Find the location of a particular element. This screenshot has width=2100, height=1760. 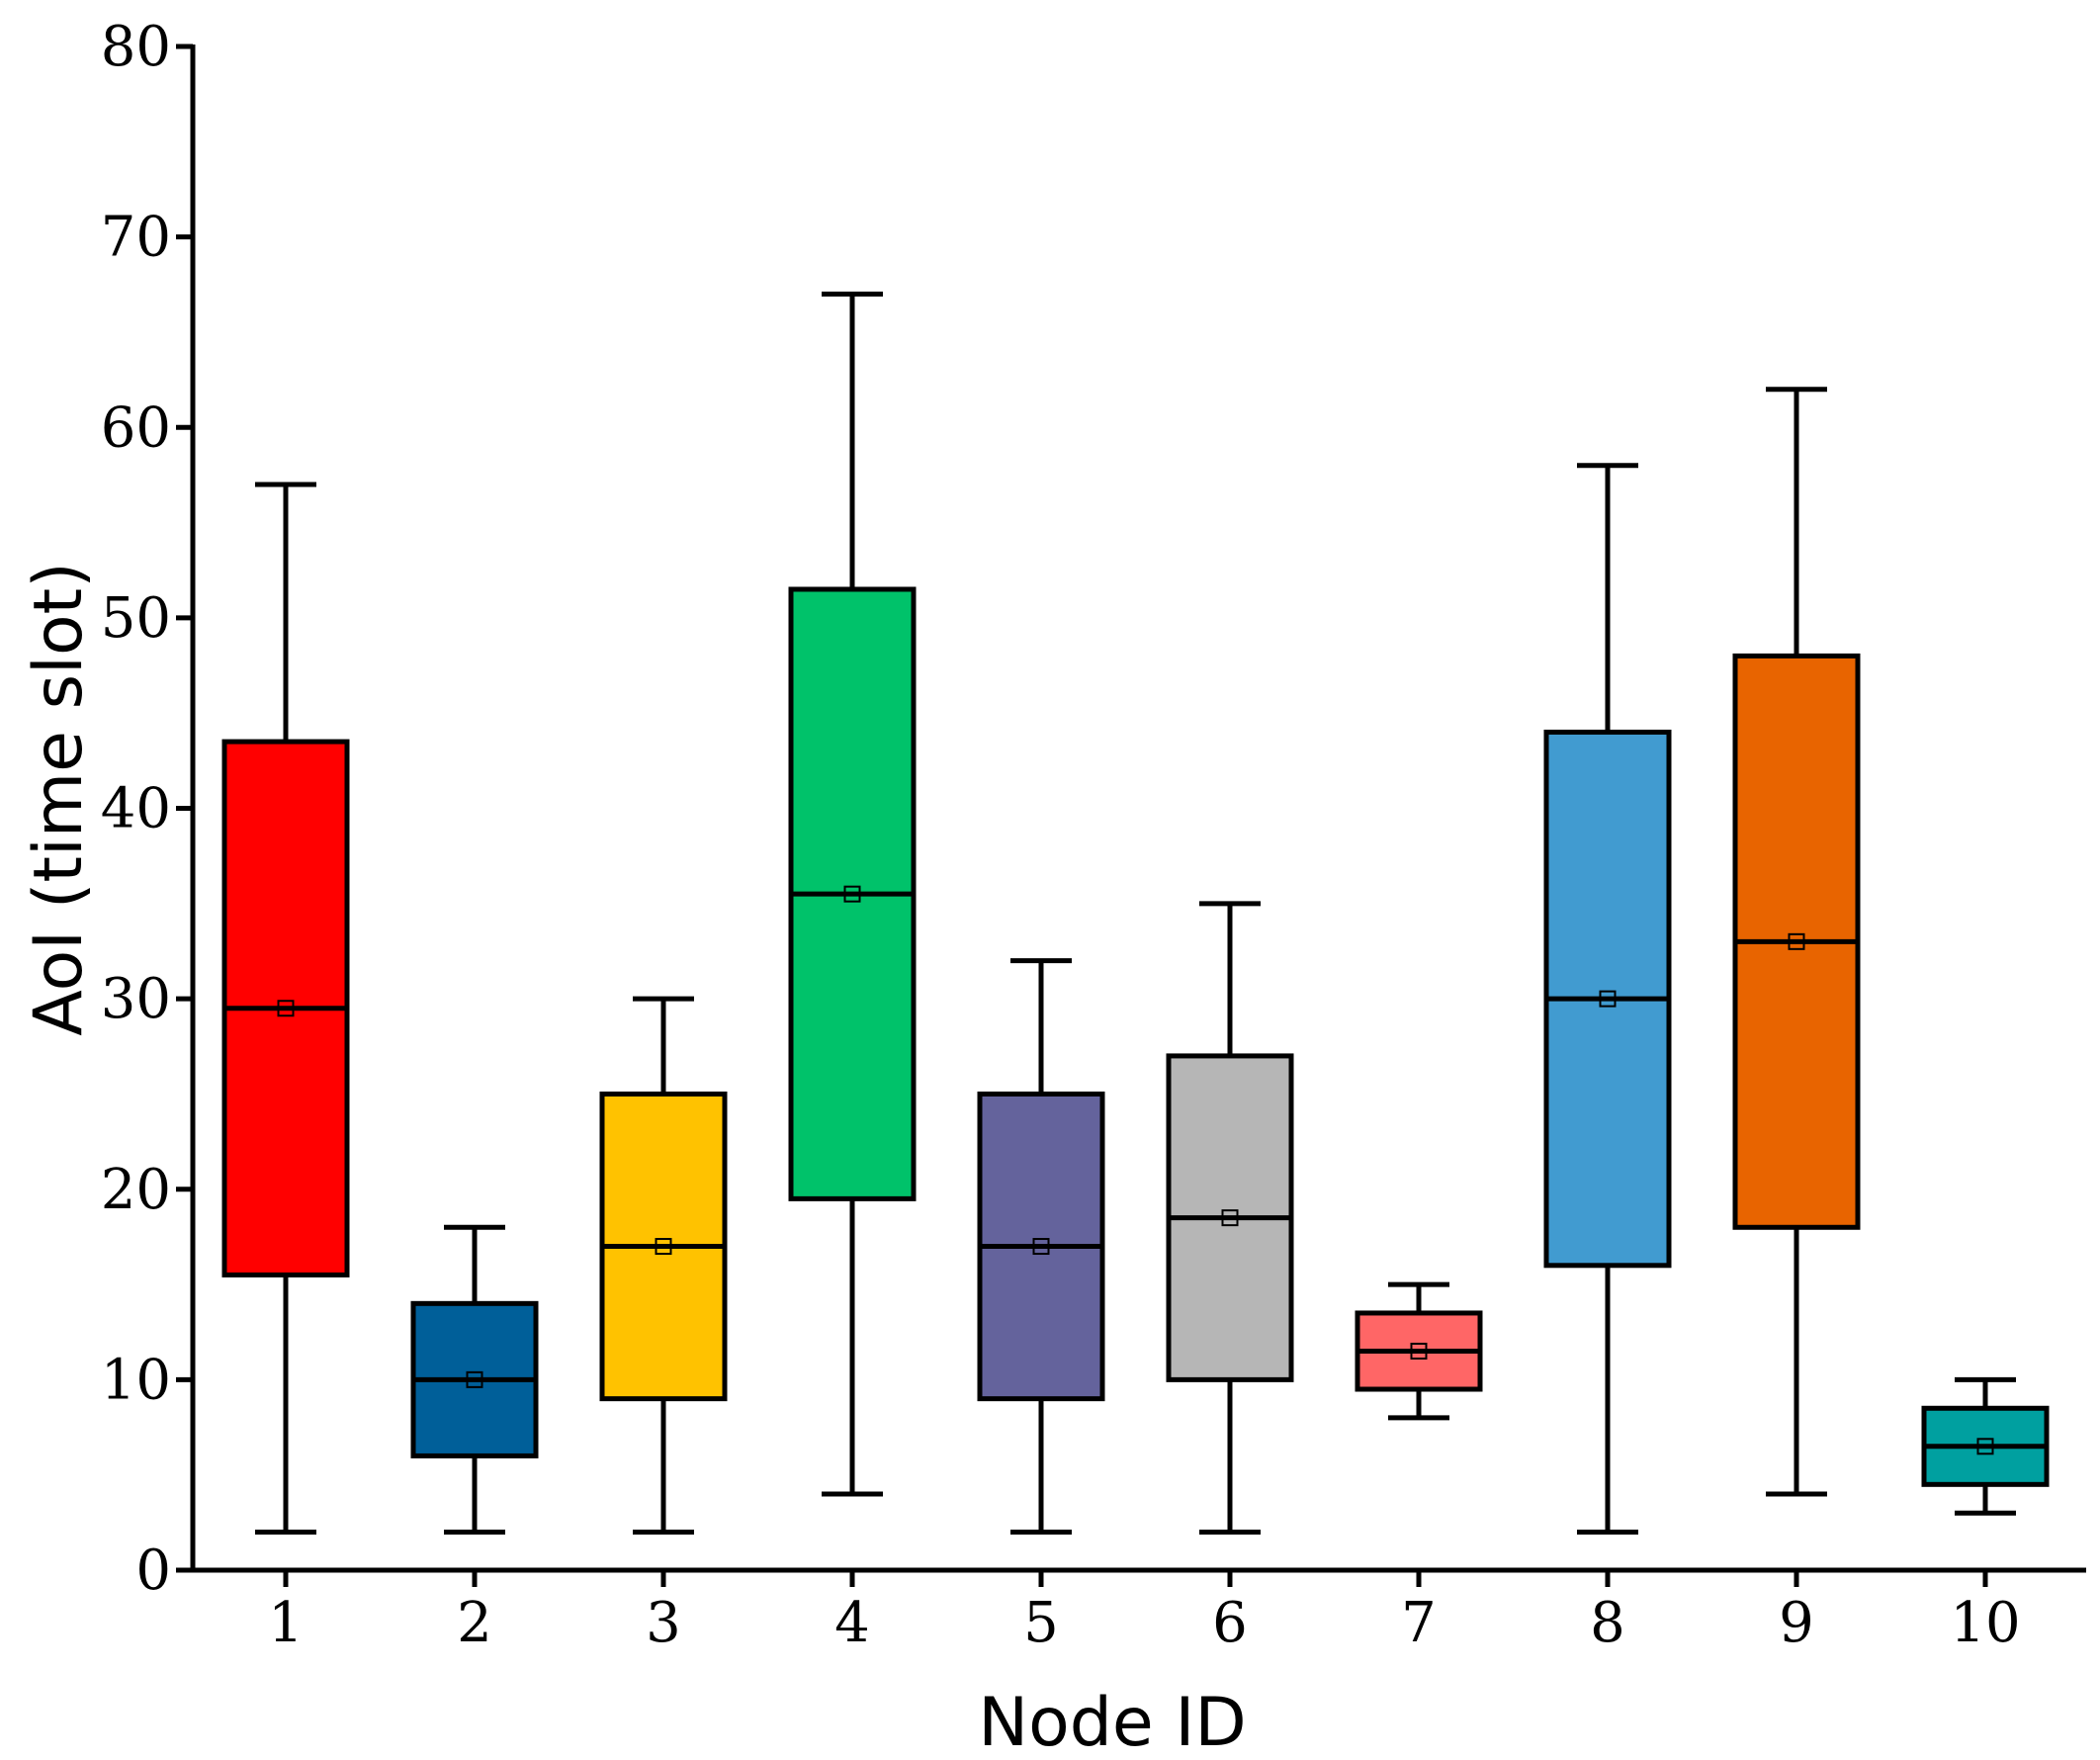

y-tick-label: 70 is located at coordinates (136, 238).